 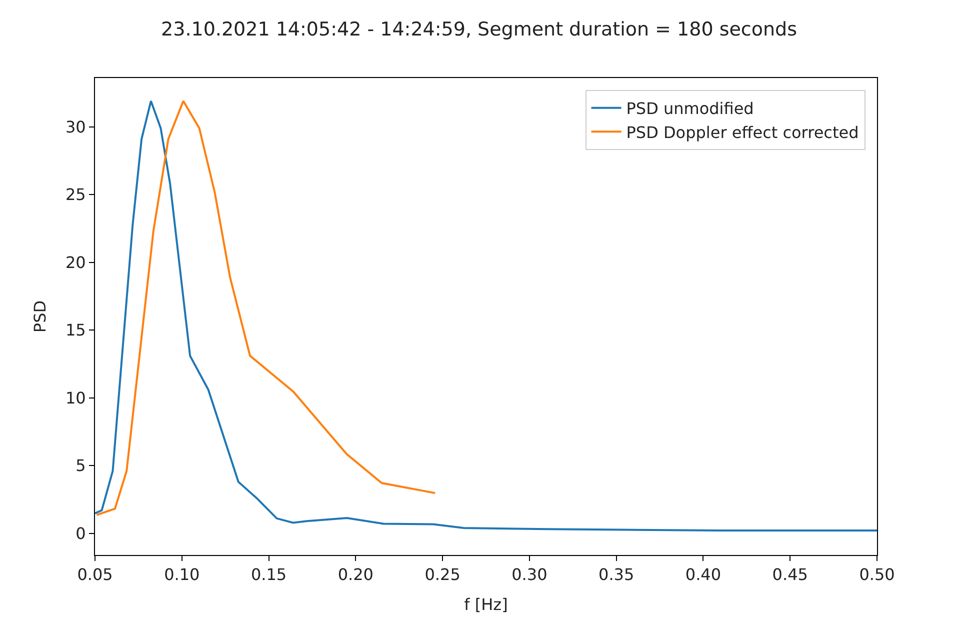 What do you see at coordinates (790, 574) in the screenshot?
I see `x-tick-label: 0.45` at bounding box center [790, 574].